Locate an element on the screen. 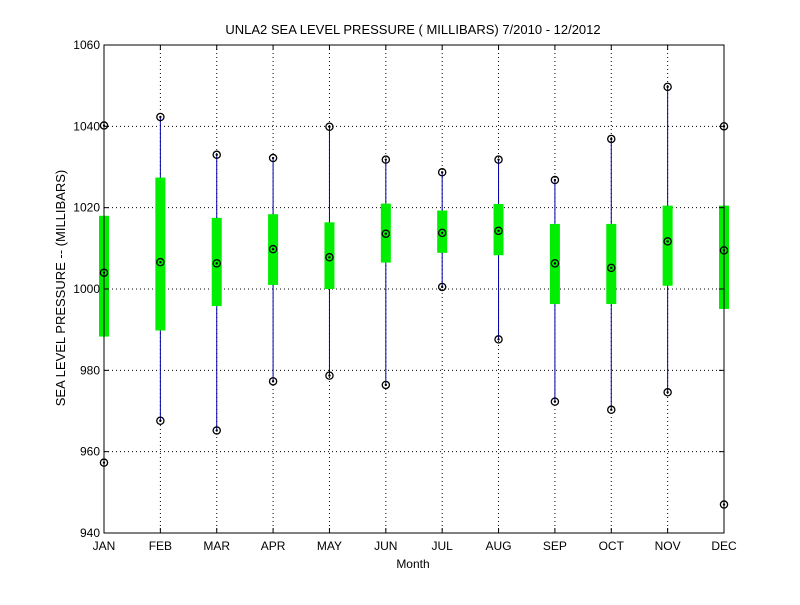 The width and height of the screenshot is (800, 605). y-tick-label: 940 is located at coordinates (90, 533).